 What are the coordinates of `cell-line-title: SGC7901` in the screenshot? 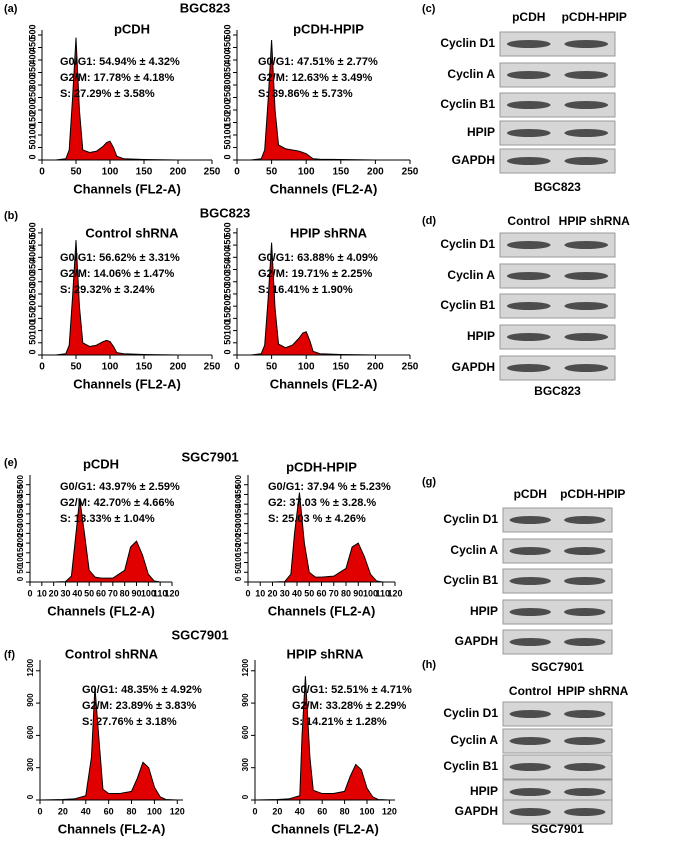 It's located at (209, 456).